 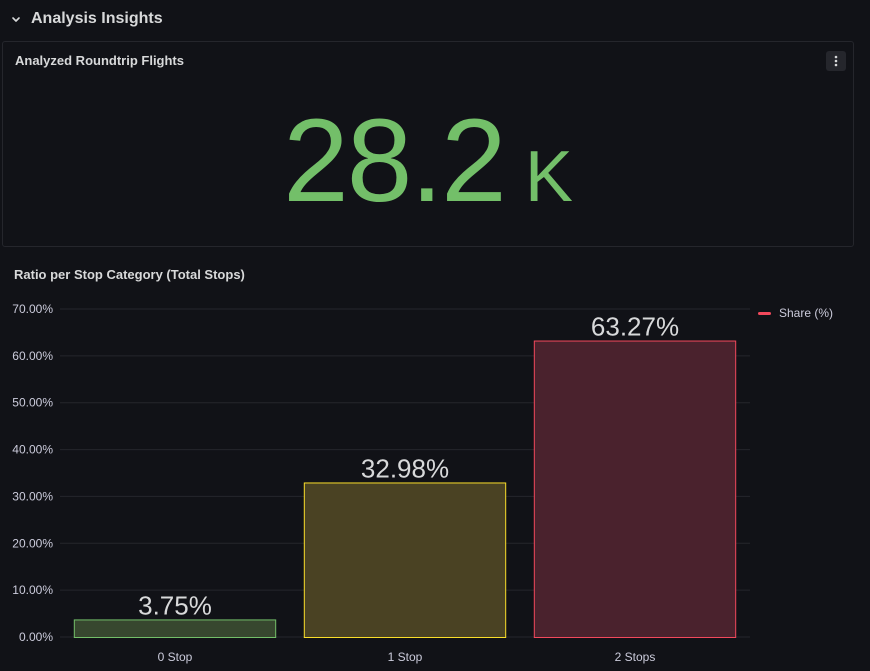 I want to click on y-tick-label: 20.00%, so click(x=32, y=543).